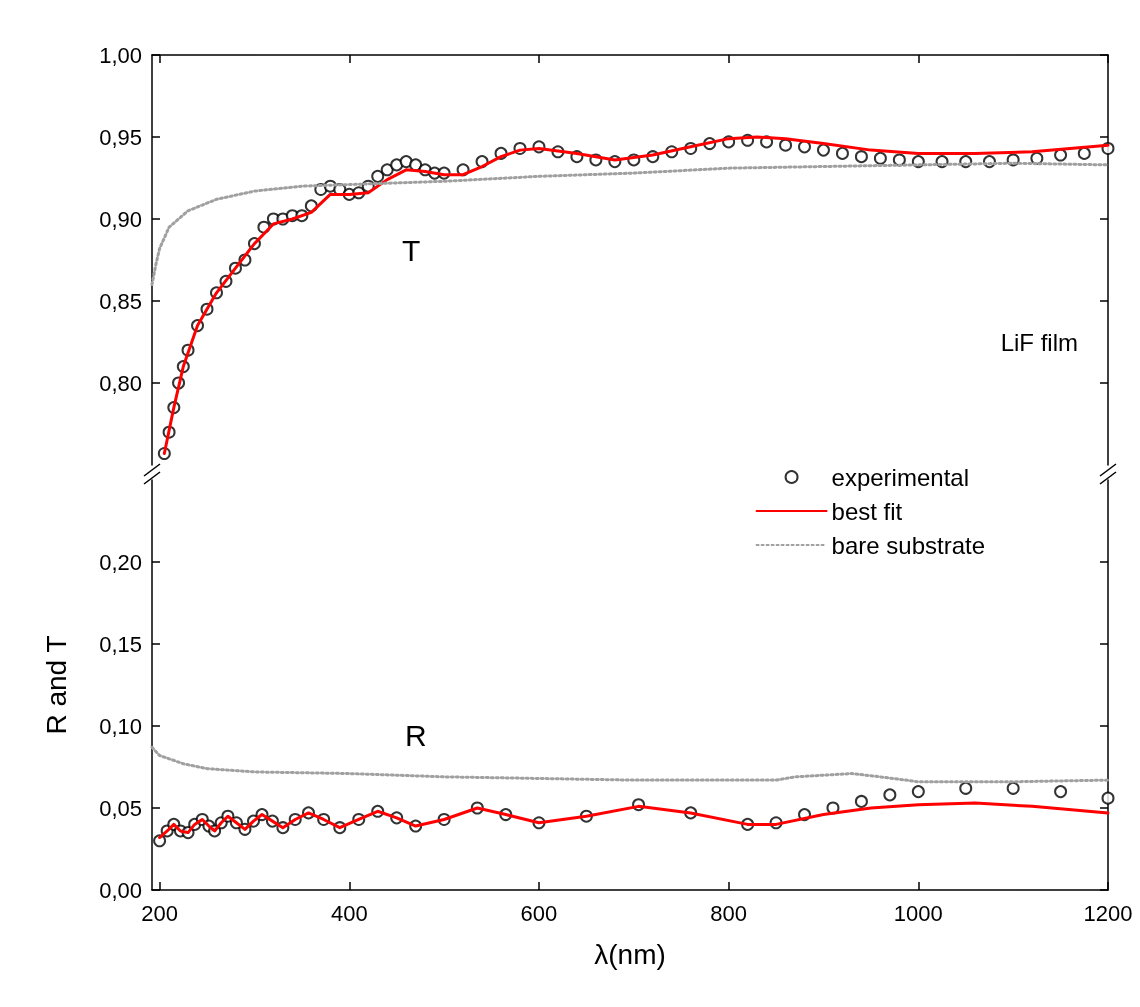 This screenshot has height=1007, width=1140. I want to click on y-tick-label: 0,20, so click(120, 562).